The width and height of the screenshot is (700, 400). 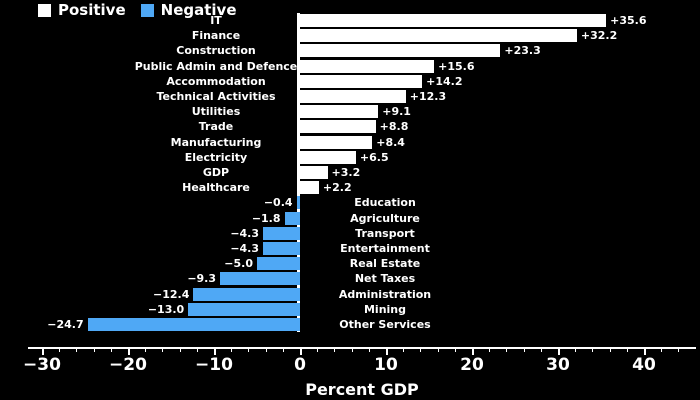 What do you see at coordinates (628, 20) in the screenshot?
I see `value-label-it: +35.6` at bounding box center [628, 20].